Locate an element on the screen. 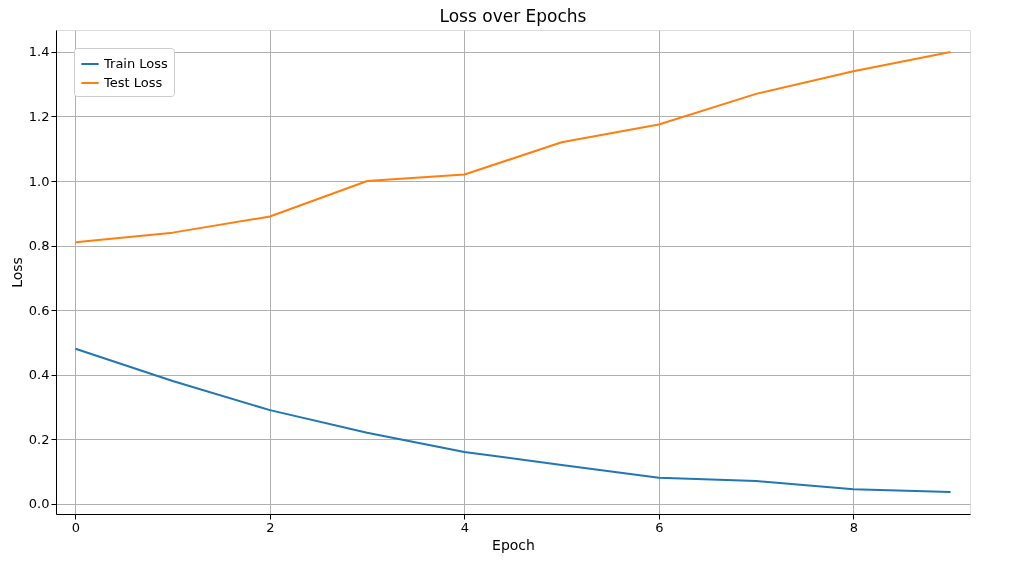 This screenshot has height=569, width=1012. y-tick-label: 1.0 is located at coordinates (39, 181).